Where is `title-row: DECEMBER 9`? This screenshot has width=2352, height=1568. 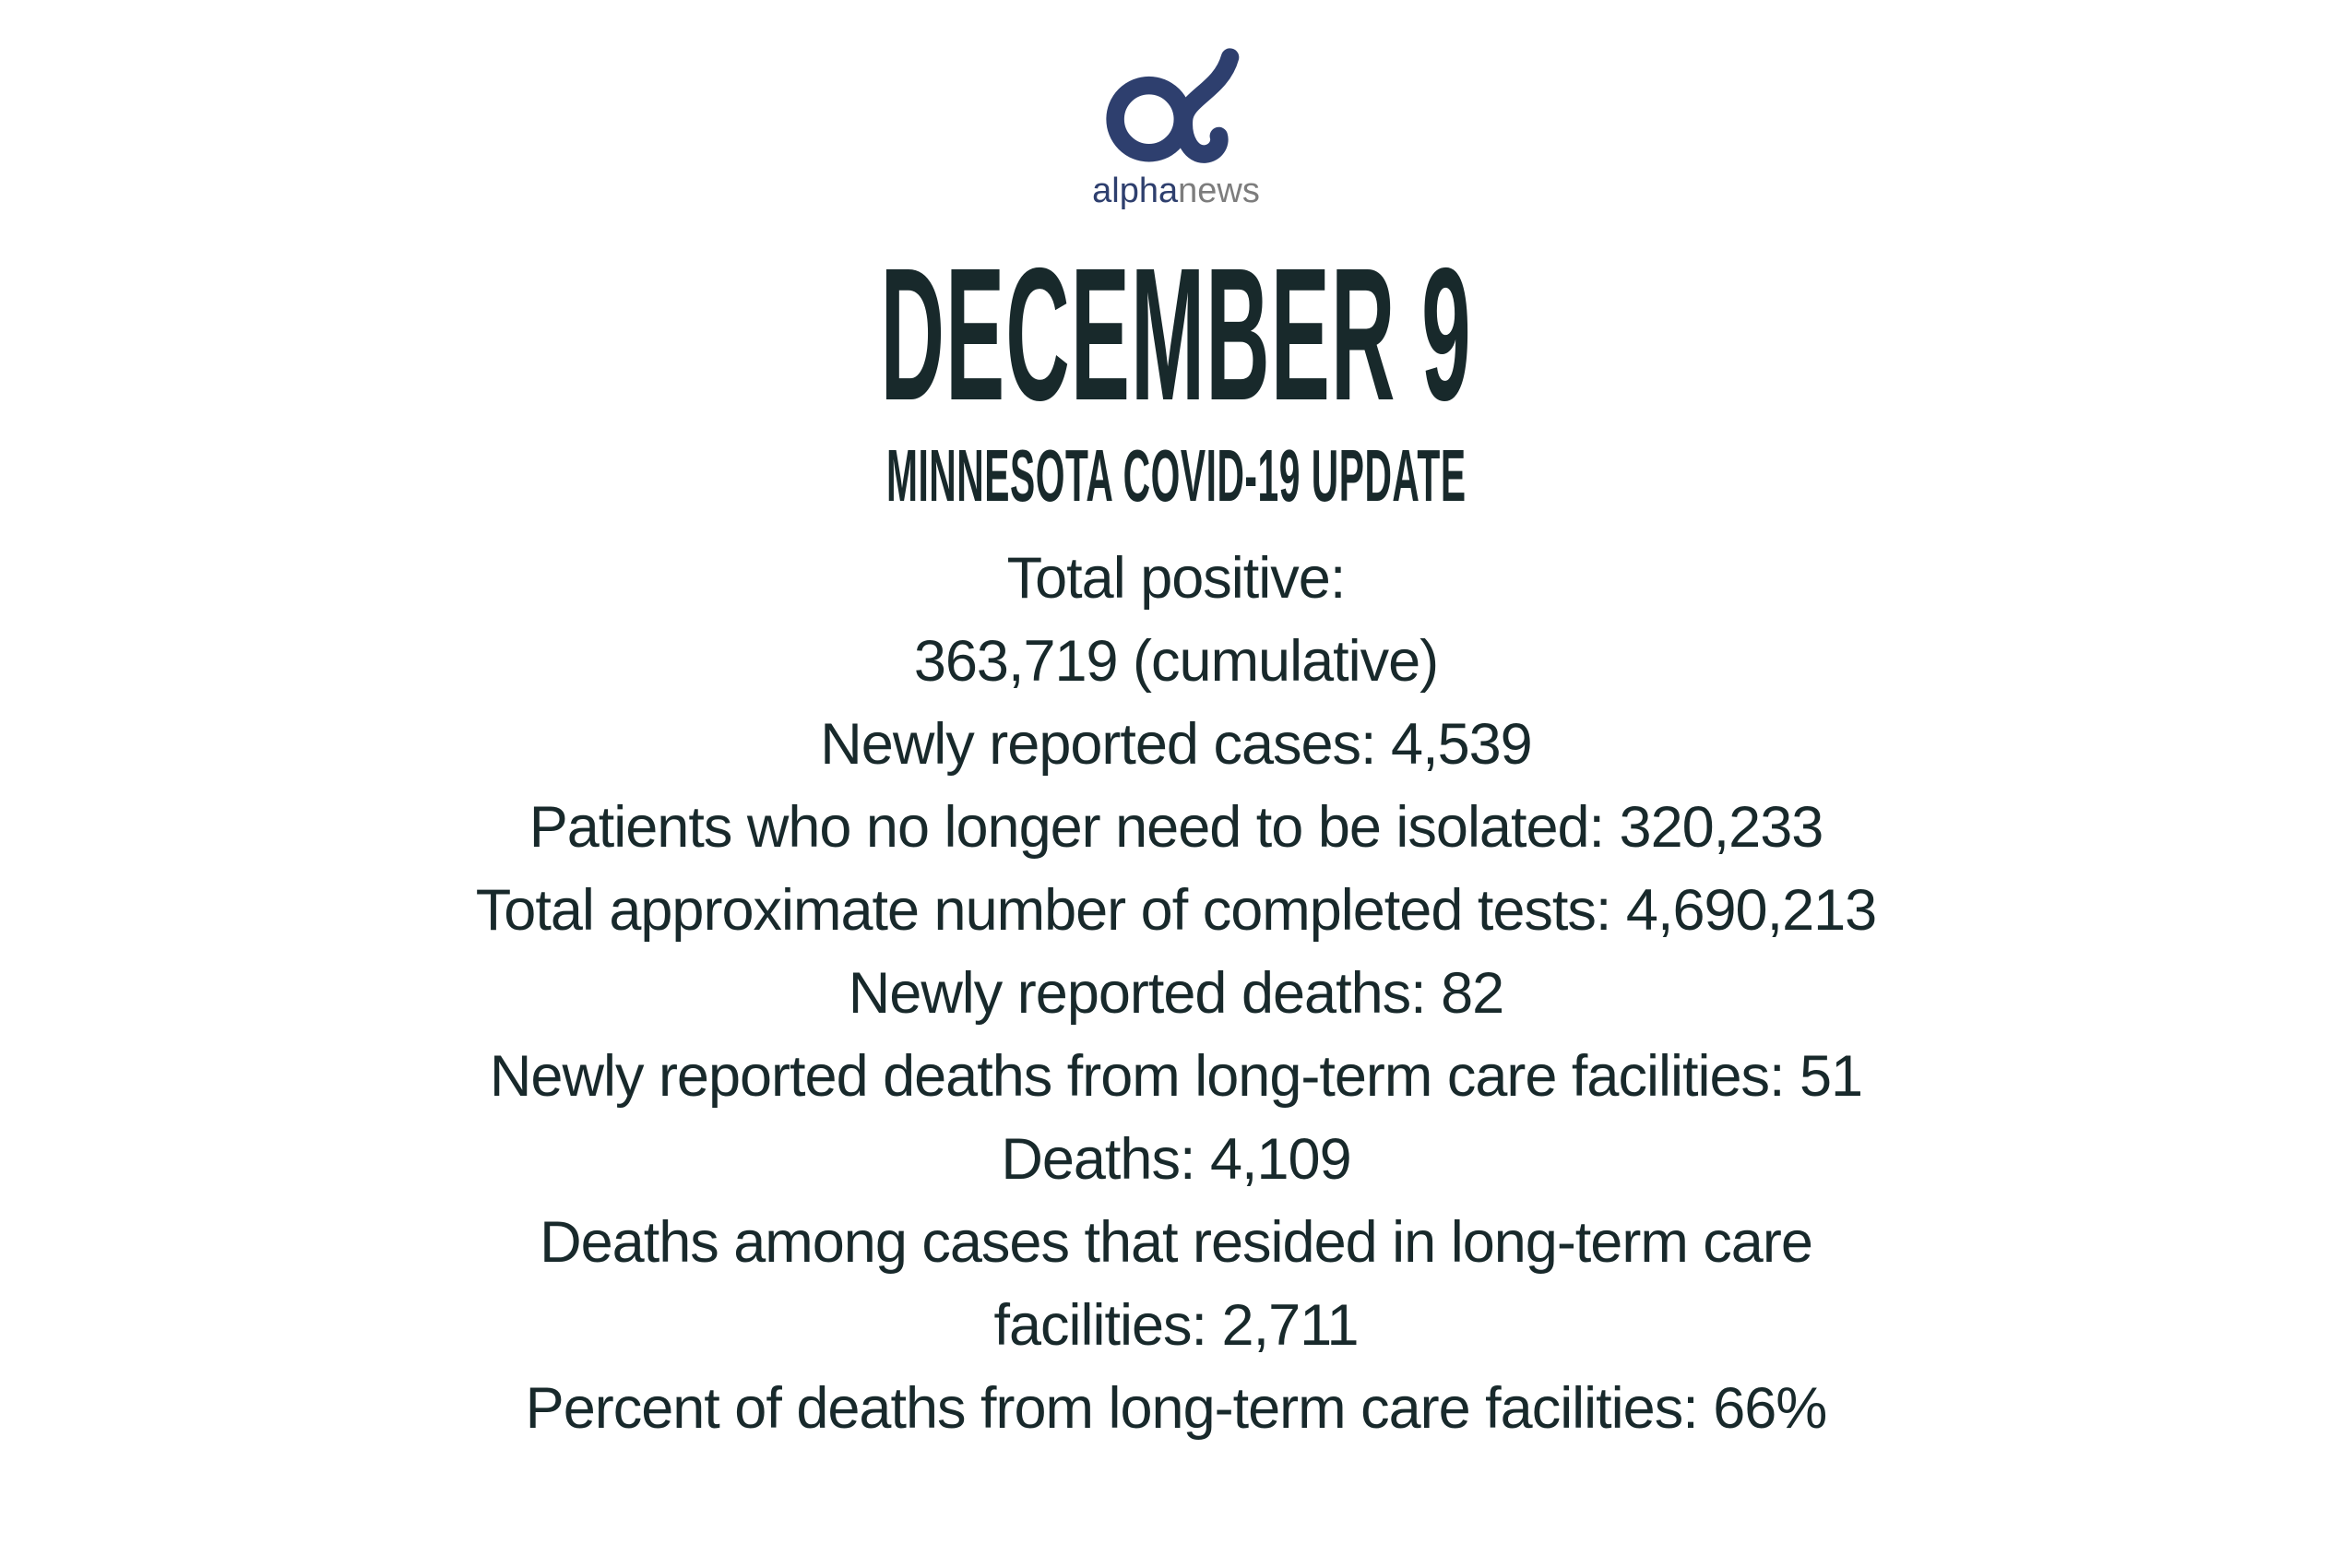 title-row: DECEMBER 9 is located at coordinates (1176, 334).